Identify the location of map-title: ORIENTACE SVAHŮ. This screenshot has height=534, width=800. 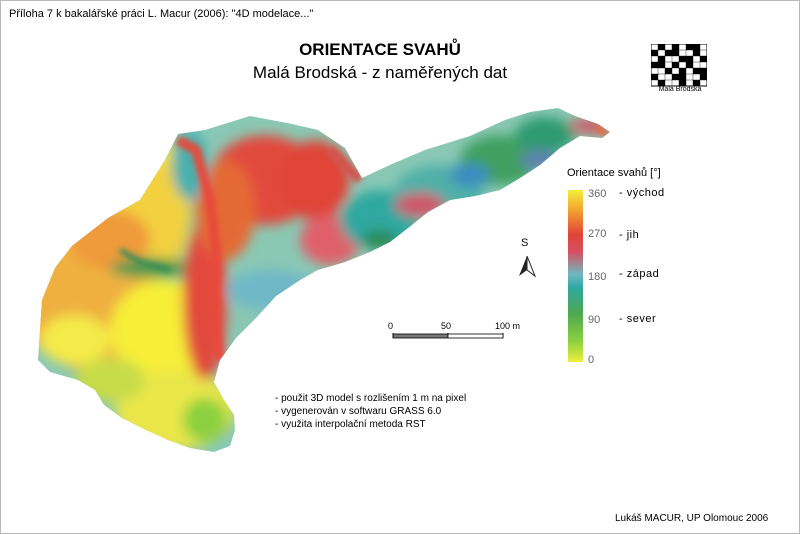
(380, 49).